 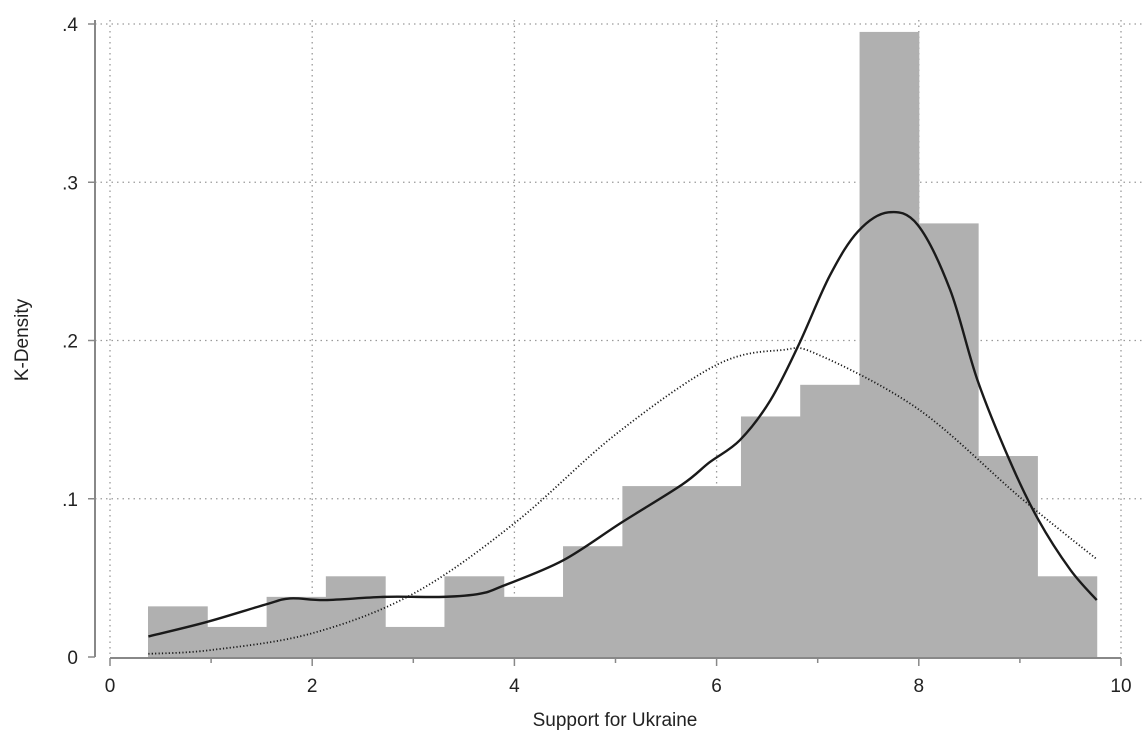 What do you see at coordinates (615, 720) in the screenshot?
I see `x-axis-title: Support for Ukraine` at bounding box center [615, 720].